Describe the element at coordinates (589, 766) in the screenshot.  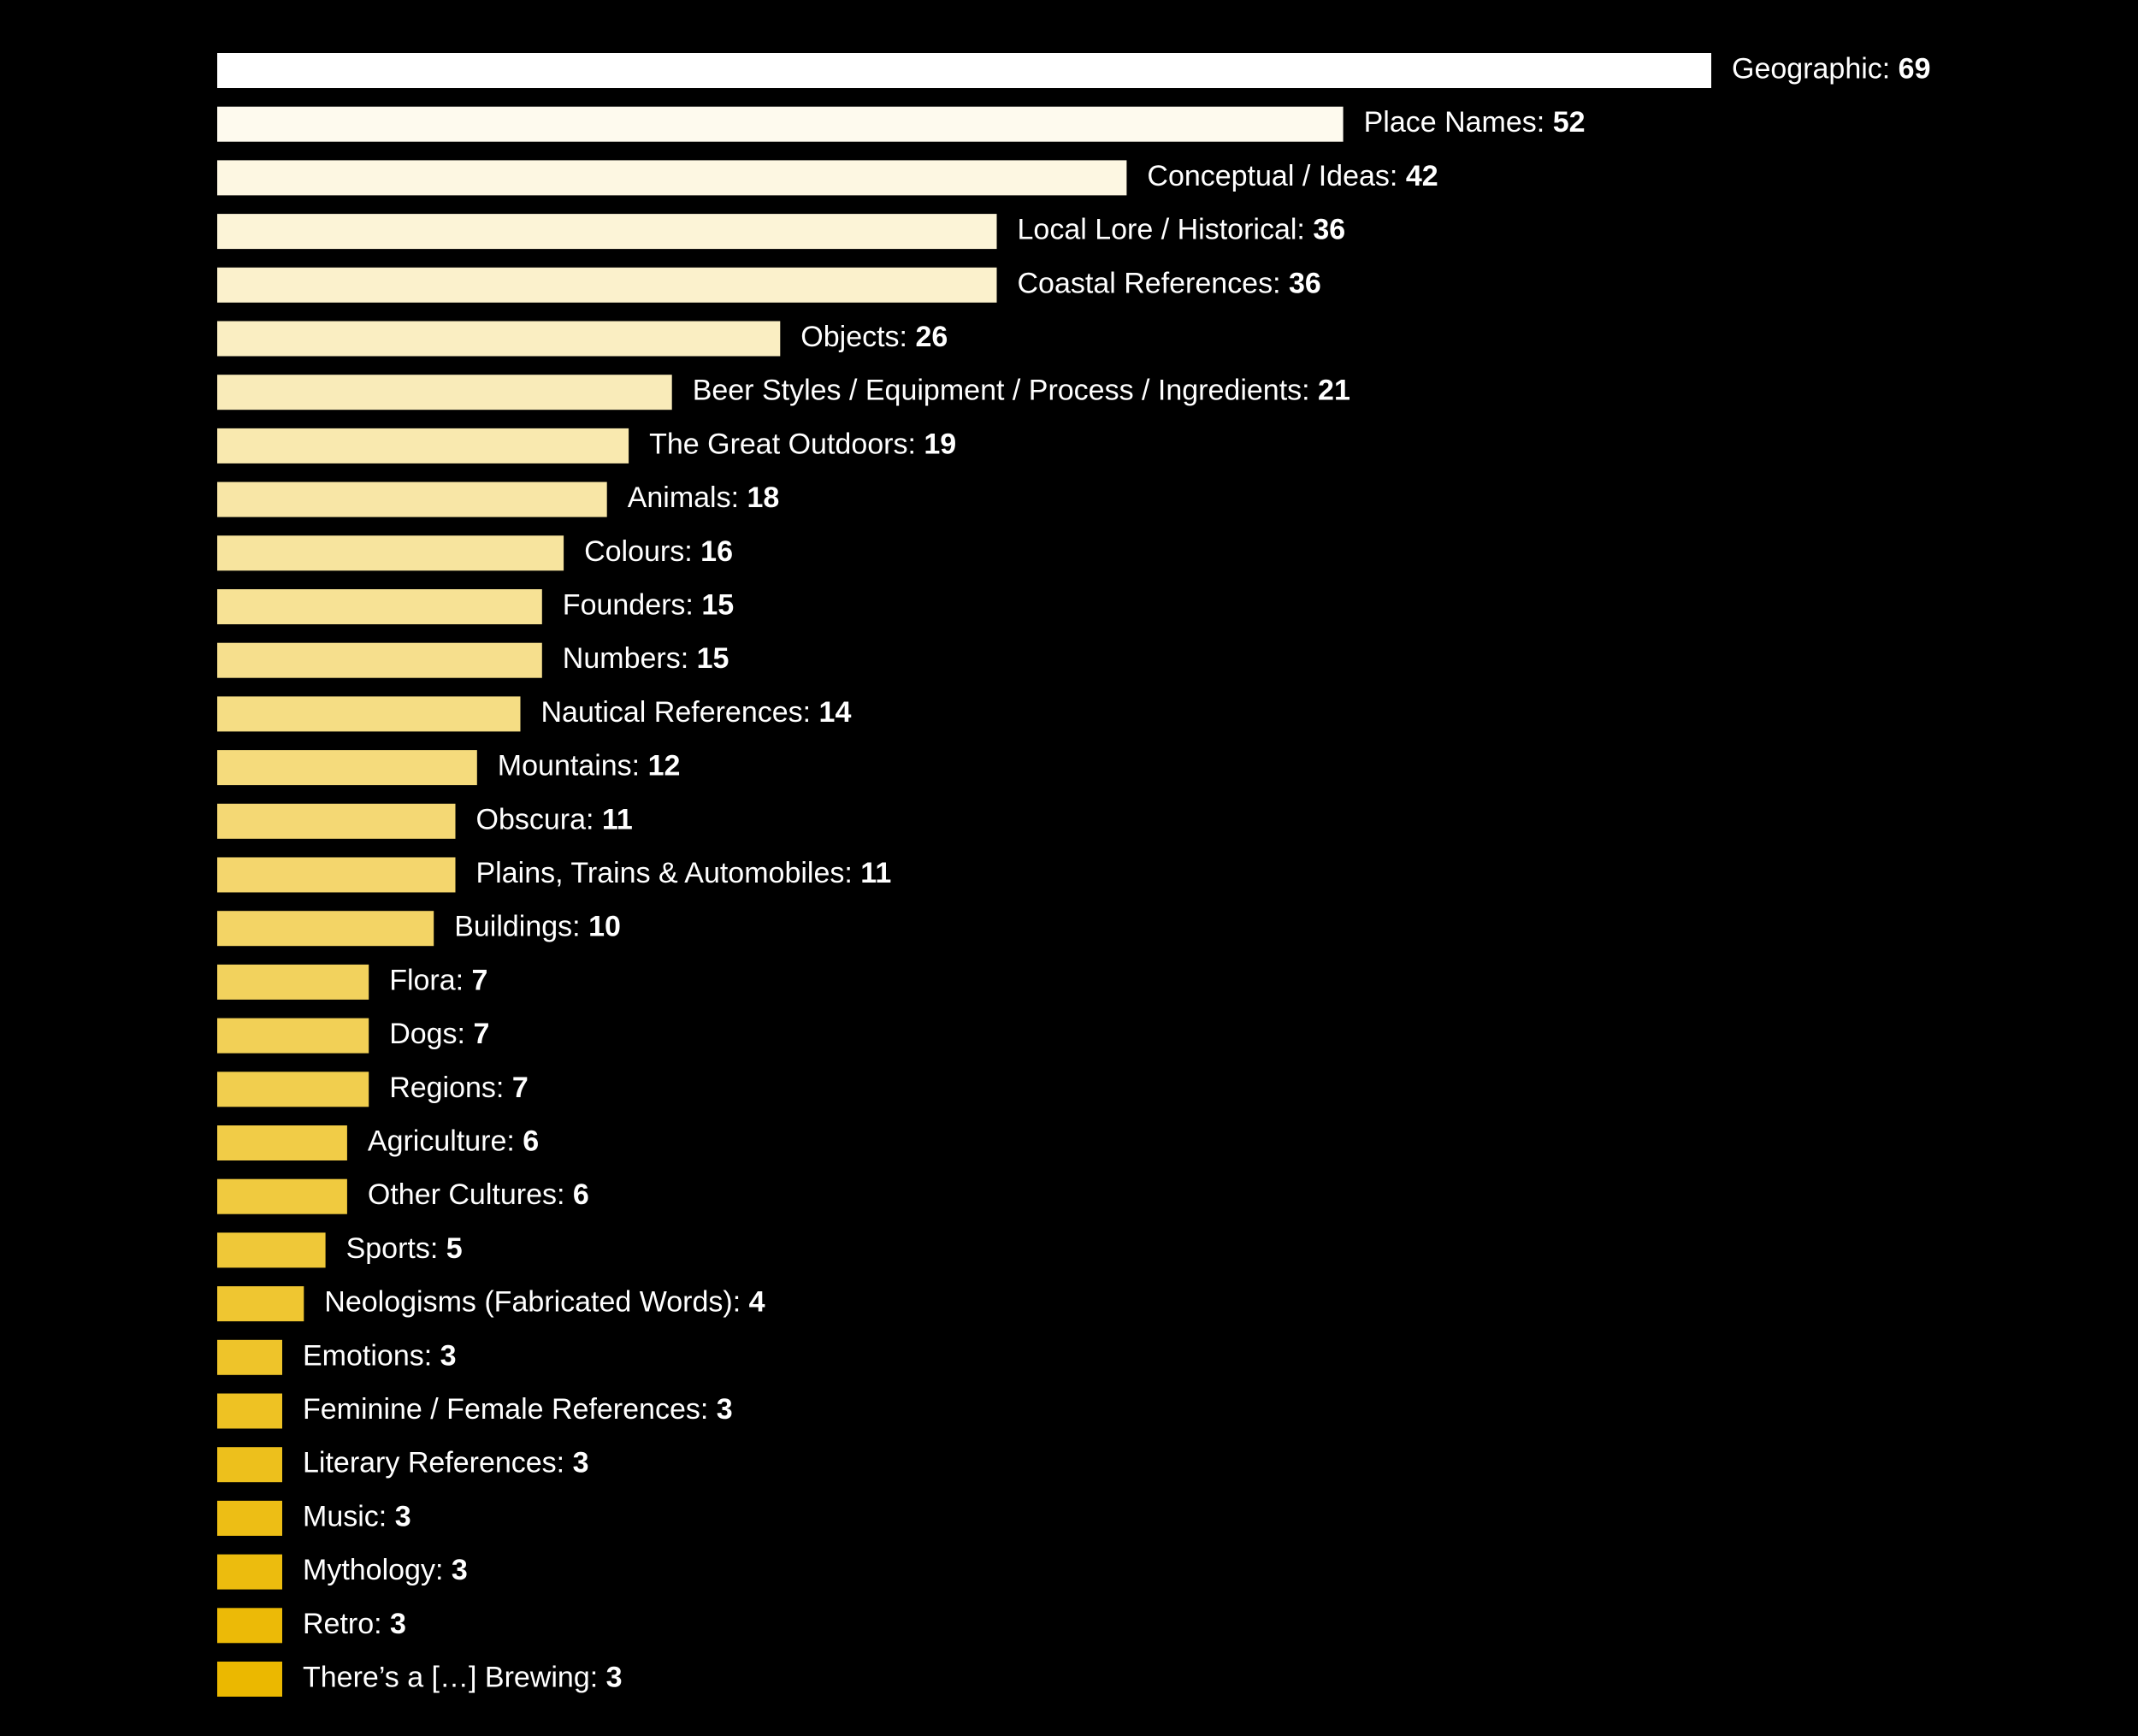
I see `bar-label: Mountains: 12` at that location.